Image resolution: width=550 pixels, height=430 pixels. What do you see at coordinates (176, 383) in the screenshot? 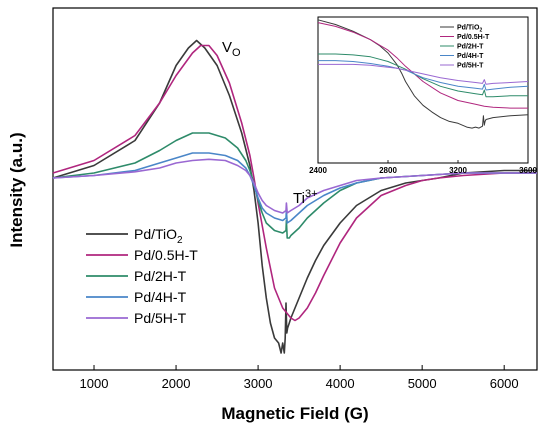
I see `x-tick-label: 2000` at bounding box center [176, 383].